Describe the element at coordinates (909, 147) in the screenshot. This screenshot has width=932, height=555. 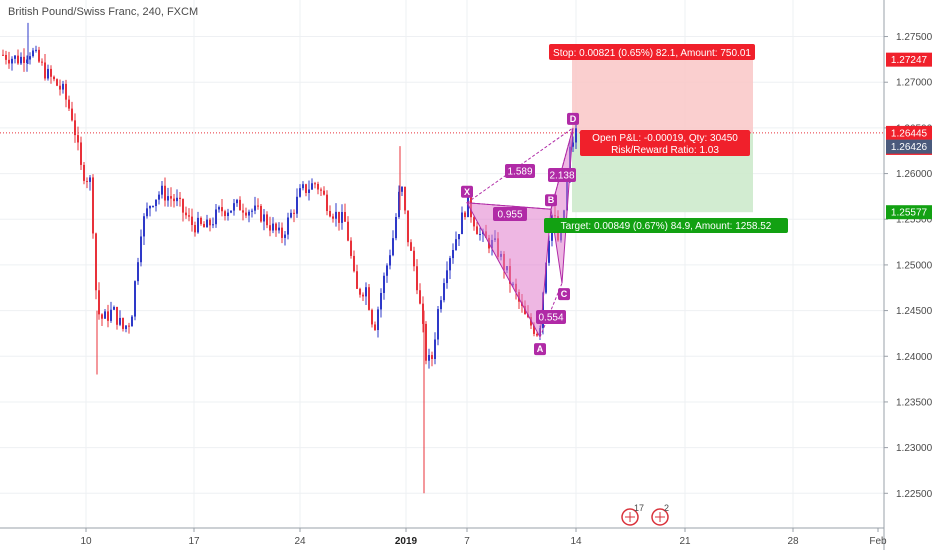
I see `current-price-tag: 1.26426` at that location.